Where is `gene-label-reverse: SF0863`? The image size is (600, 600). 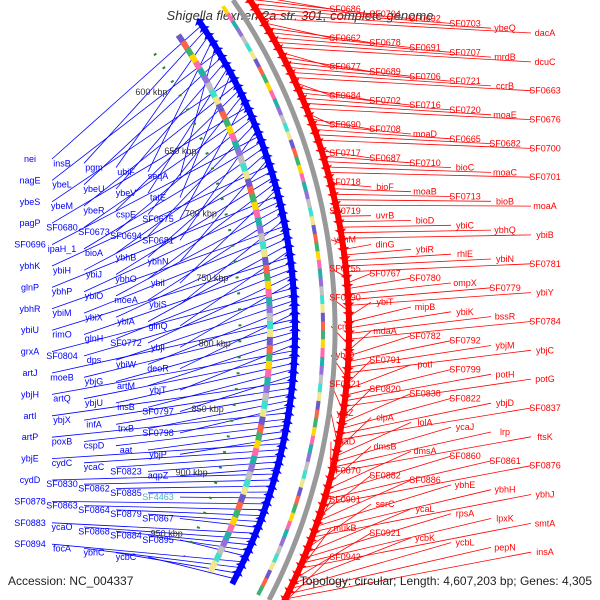 gene-label-reverse: SF0863 is located at coordinates (62, 506).